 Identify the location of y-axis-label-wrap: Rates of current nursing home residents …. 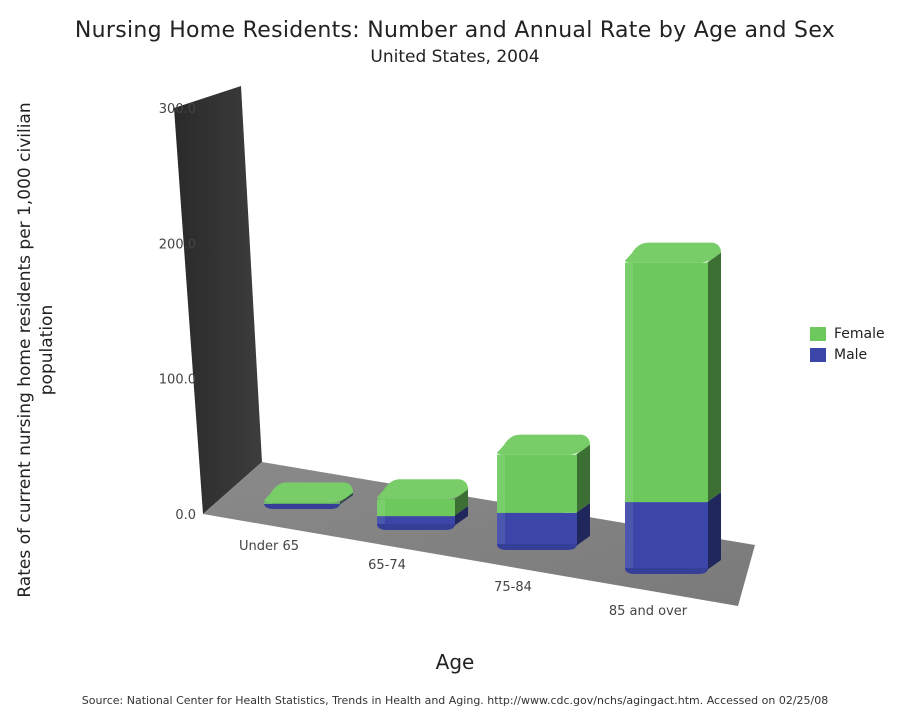
(36, 350).